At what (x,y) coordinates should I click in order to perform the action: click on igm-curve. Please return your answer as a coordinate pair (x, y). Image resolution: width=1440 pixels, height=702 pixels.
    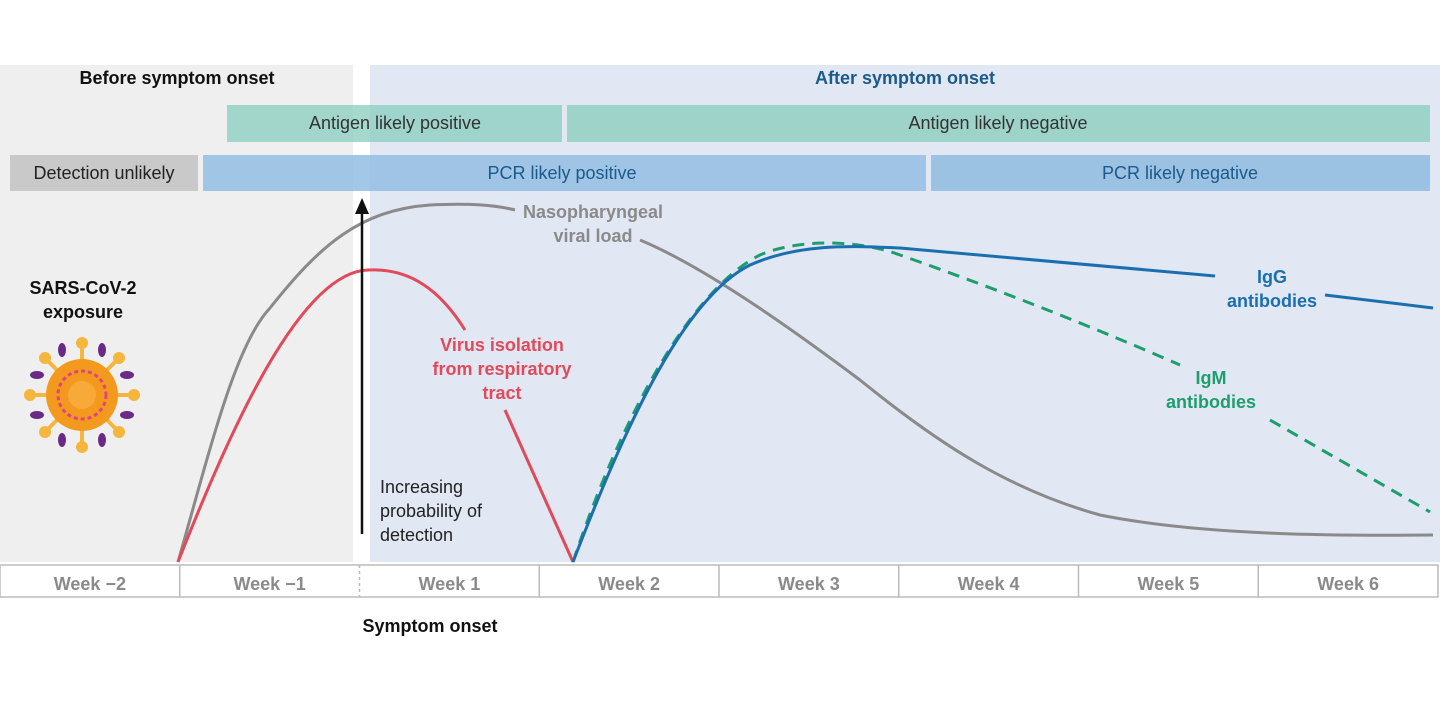
    Looking at the image, I should click on (1350, 466).